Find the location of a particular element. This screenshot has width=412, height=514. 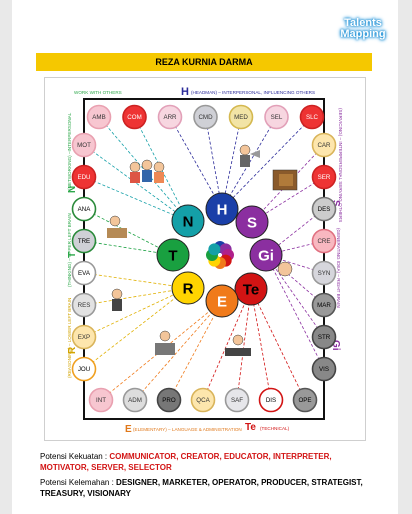

talent-label-arr: ARR is located at coordinates (170, 117).